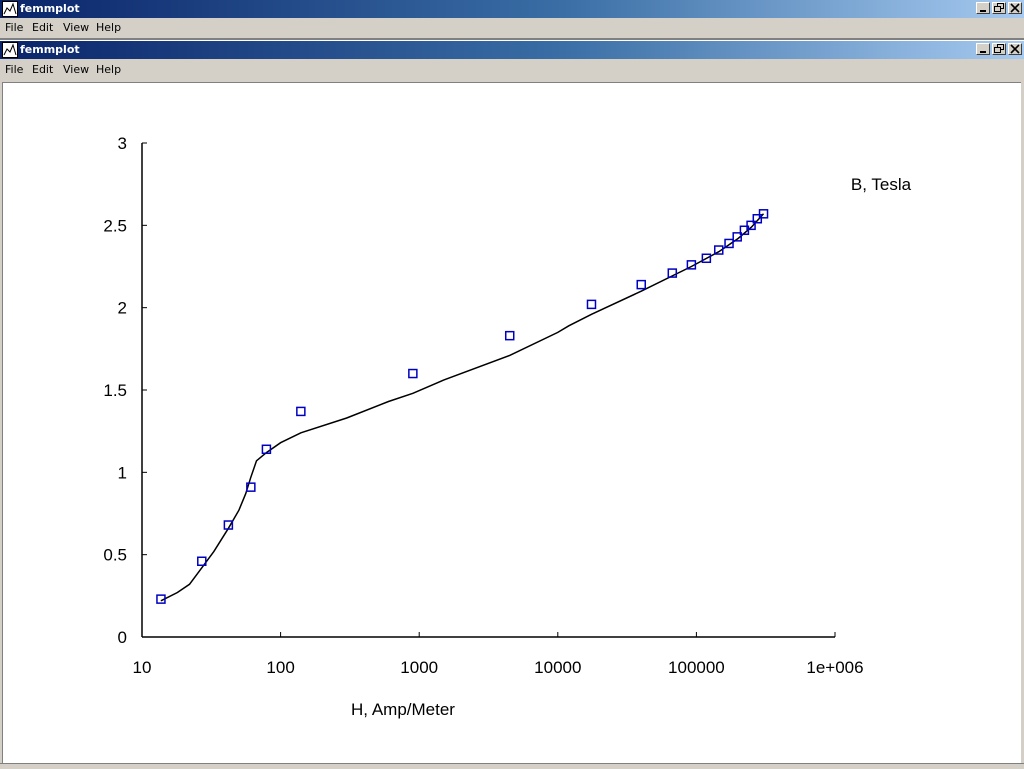  What do you see at coordinates (14, 27) in the screenshot?
I see `outer-menu-file: File` at bounding box center [14, 27].